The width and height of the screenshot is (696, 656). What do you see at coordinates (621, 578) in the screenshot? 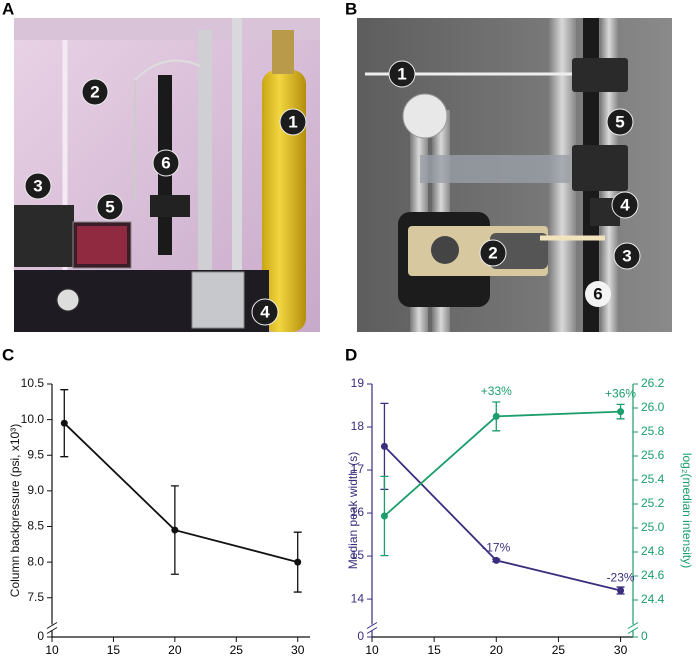
I see `point-label: -23%` at bounding box center [621, 578].